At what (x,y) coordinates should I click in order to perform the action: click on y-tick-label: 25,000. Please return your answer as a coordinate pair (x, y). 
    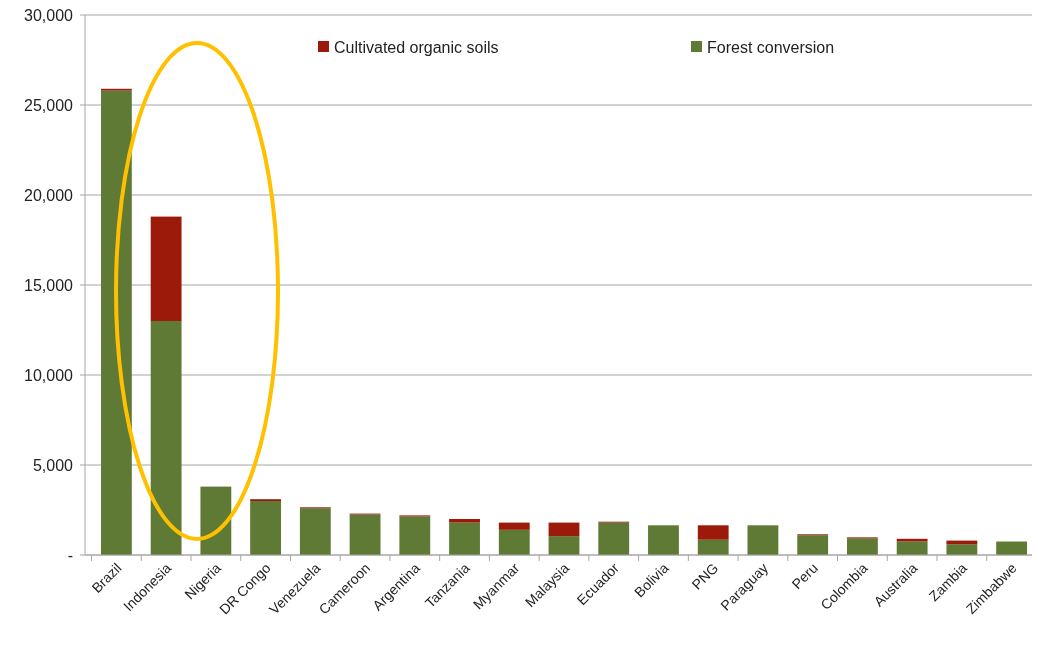
    Looking at the image, I should click on (49, 105).